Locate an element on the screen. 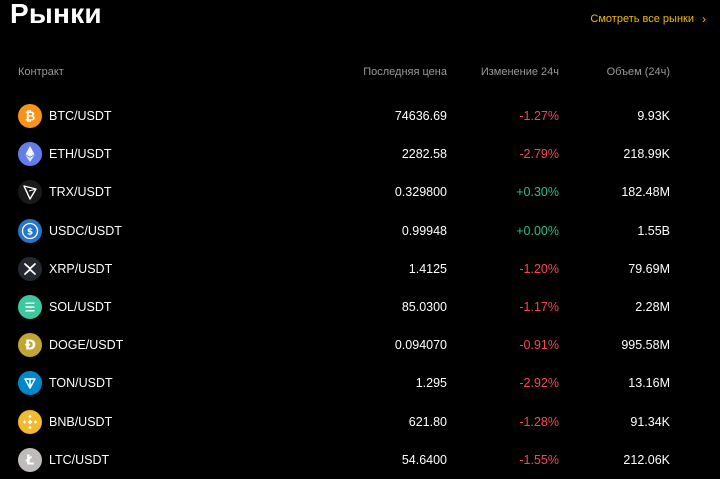 The image size is (720, 479). market-row-ton: TON/USDT 1.295 -2.92% 13.16M is located at coordinates (360, 383).